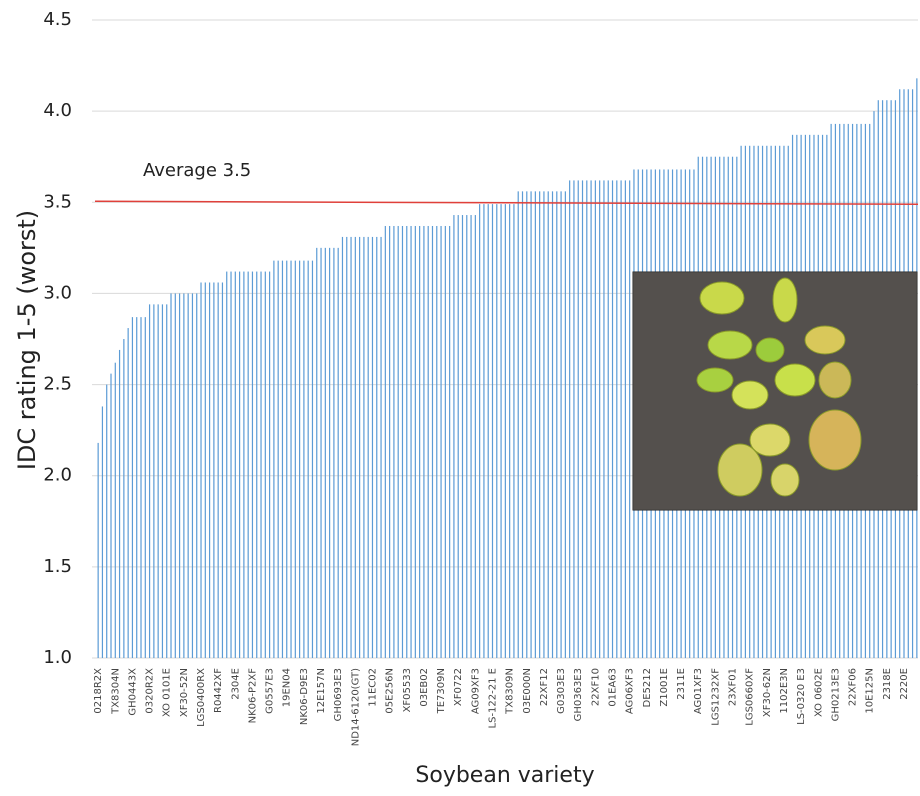  What do you see at coordinates (57, 19) in the screenshot?
I see `y-tick-label: 4.5` at bounding box center [57, 19].